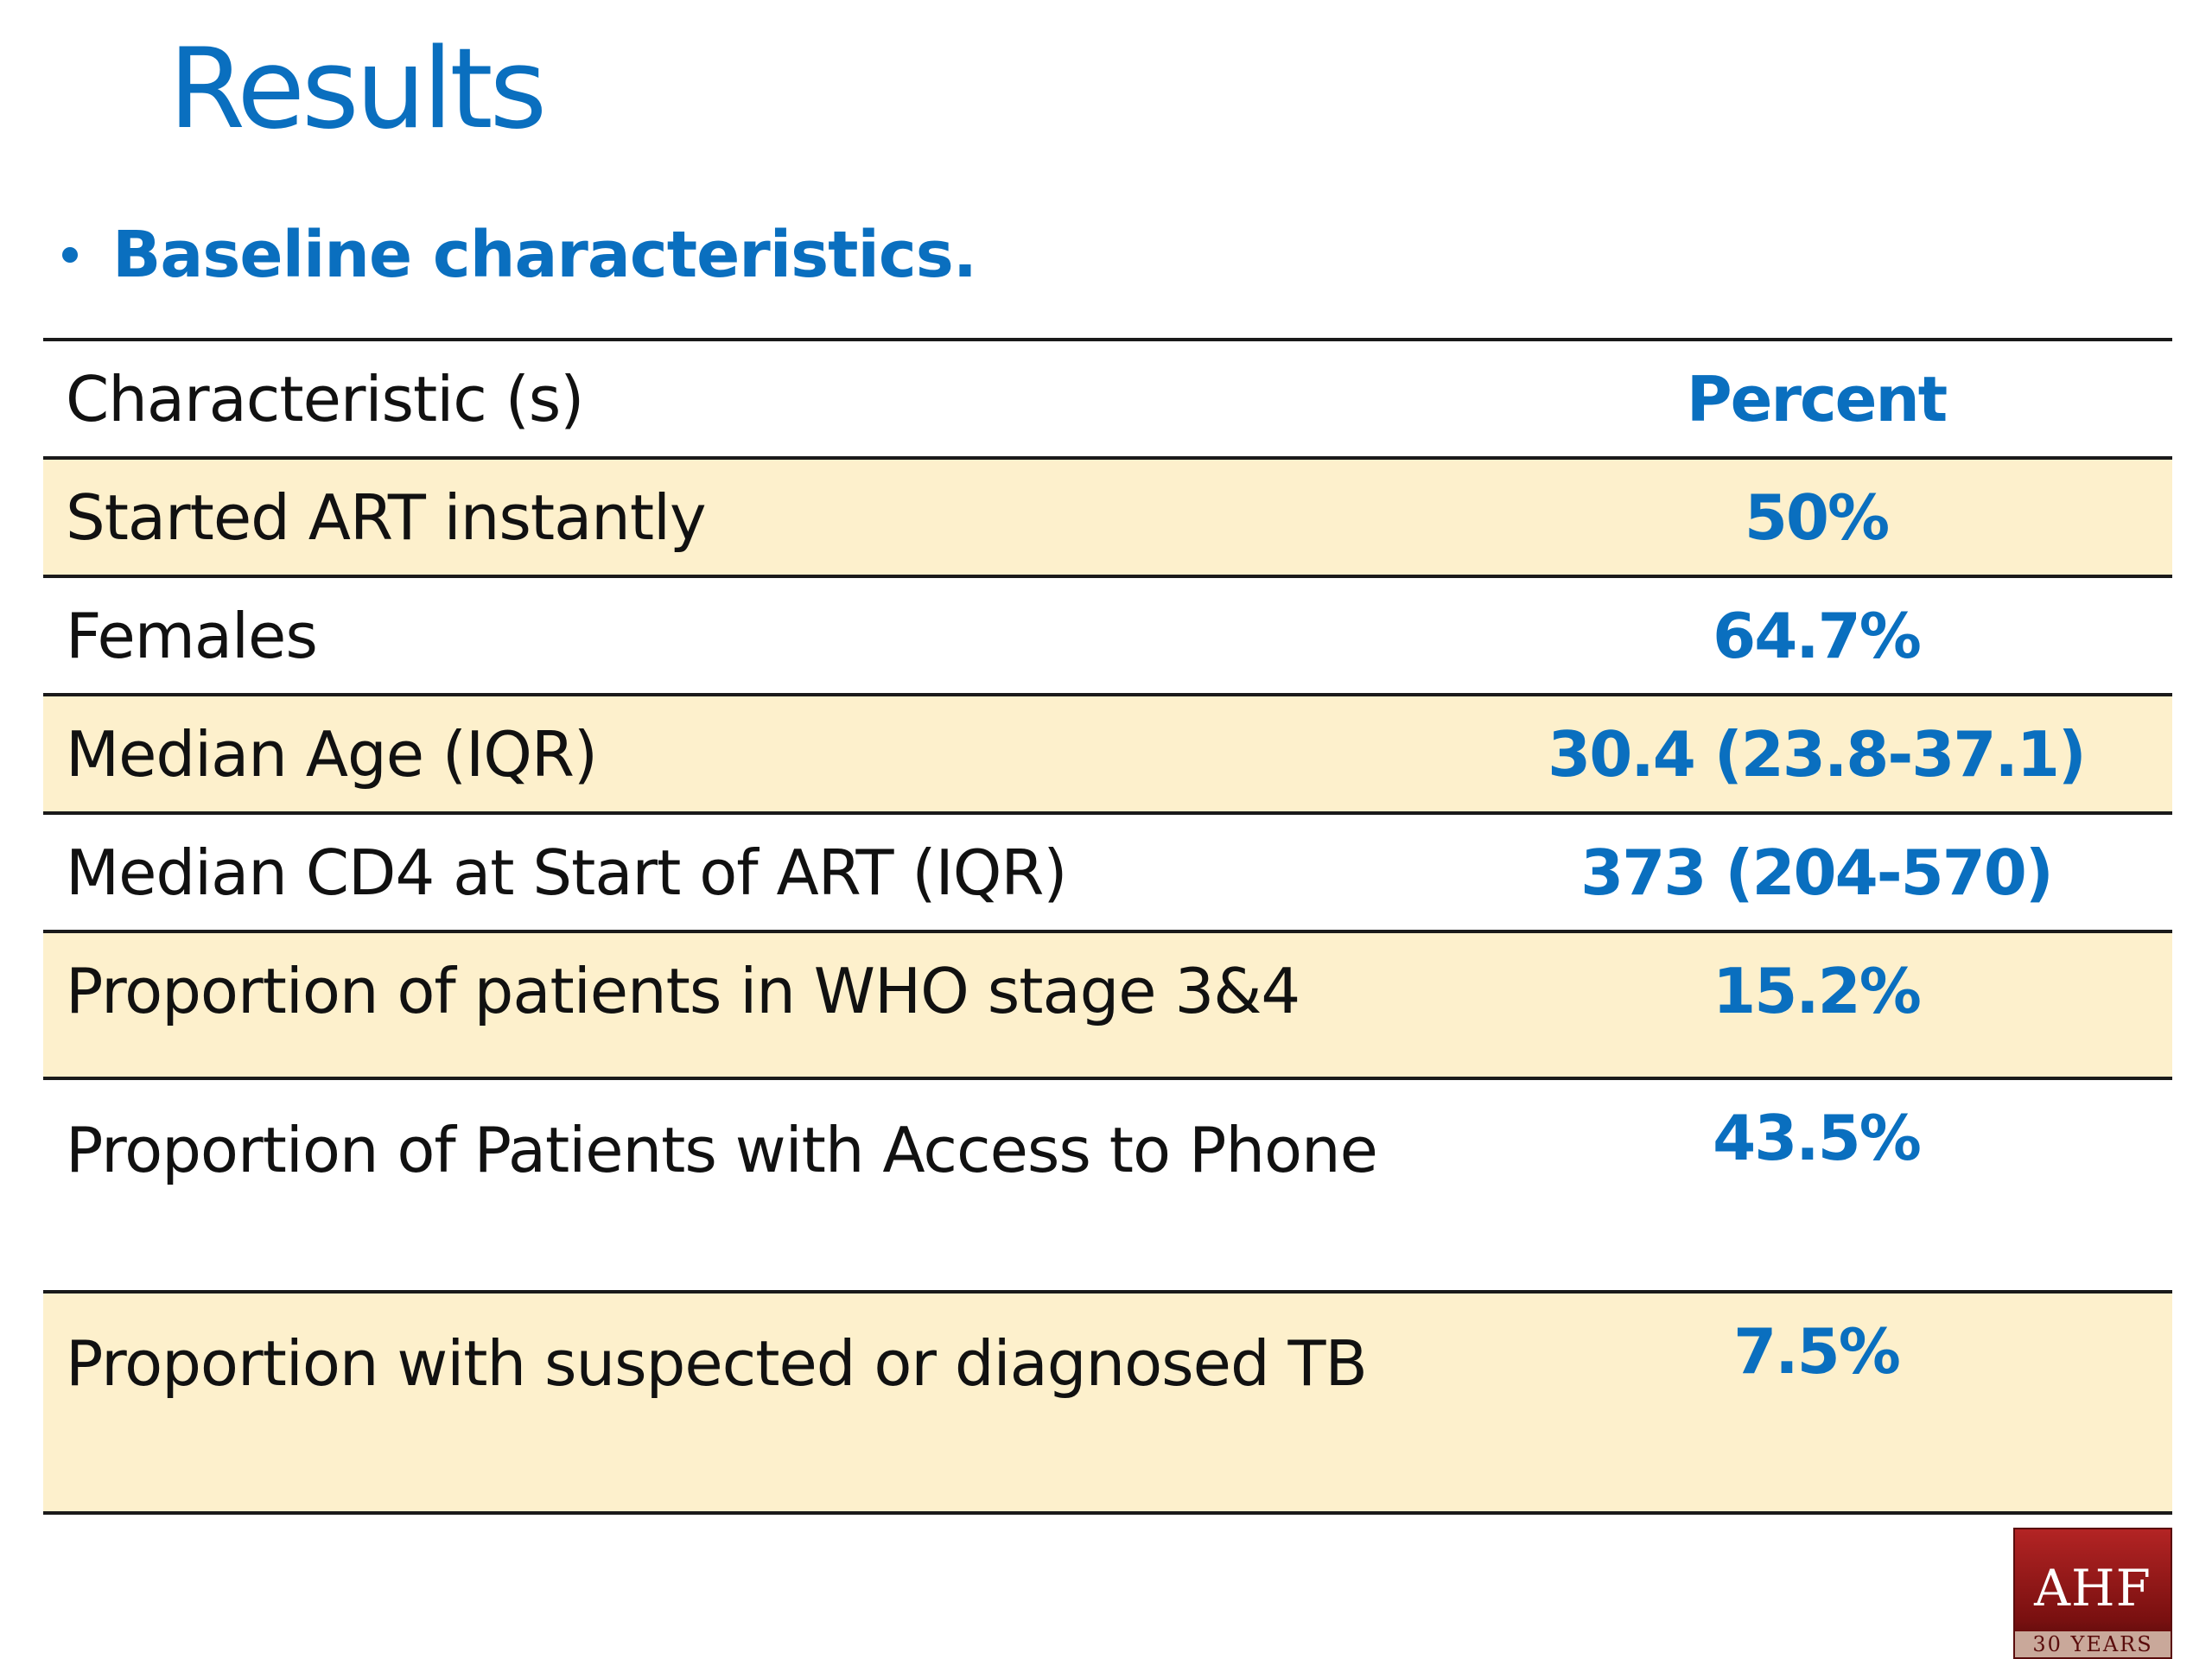 This screenshot has width=2212, height=1659. Describe the element at coordinates (544, 255) in the screenshot. I see `bullet-text: Baseline characteristics.` at that location.